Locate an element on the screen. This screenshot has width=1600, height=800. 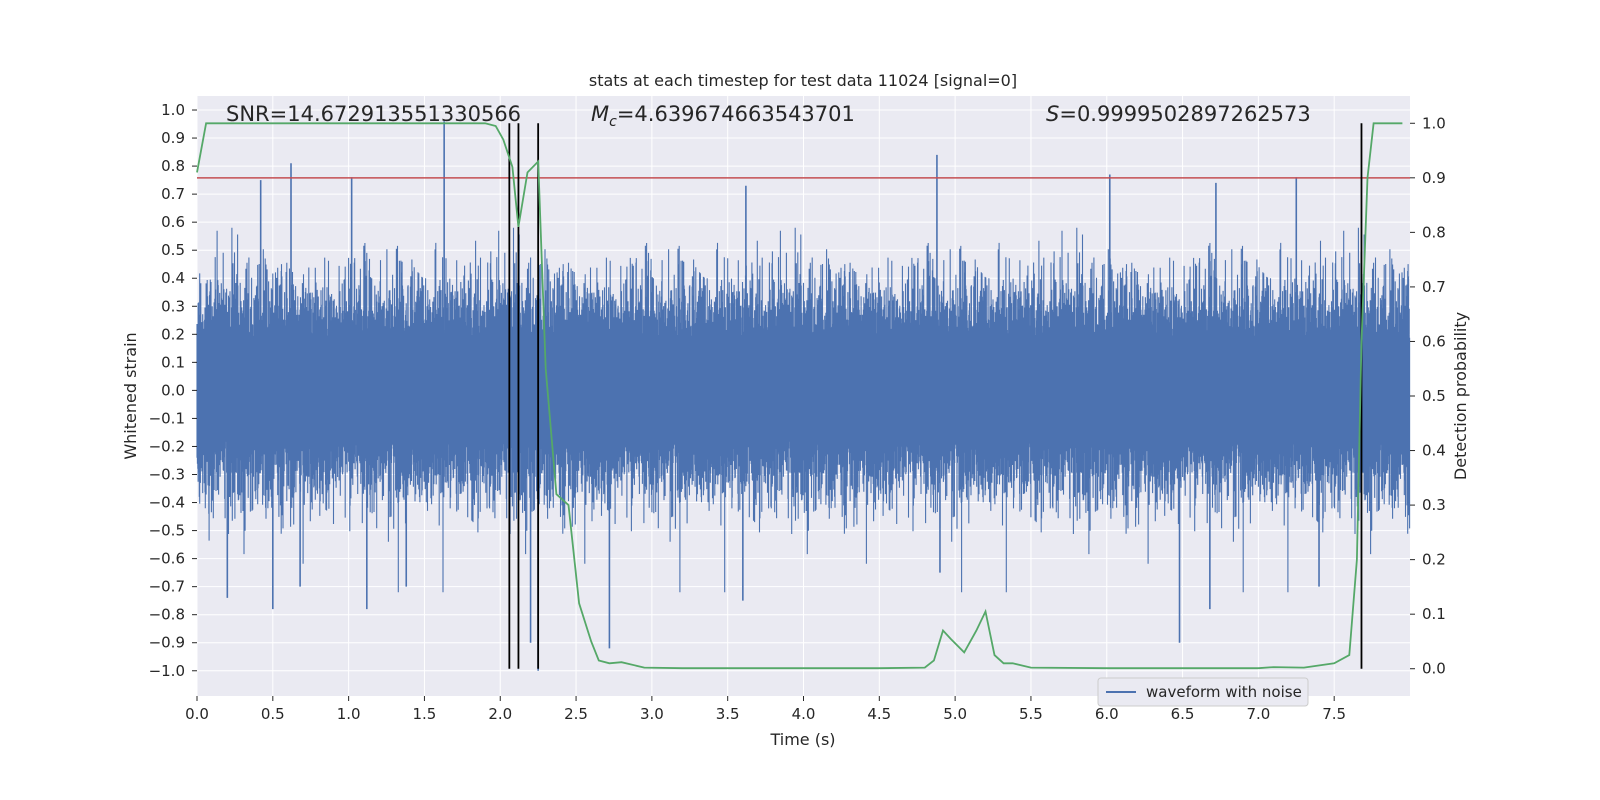
y-tick-label: 1.0 is located at coordinates (173, 110).